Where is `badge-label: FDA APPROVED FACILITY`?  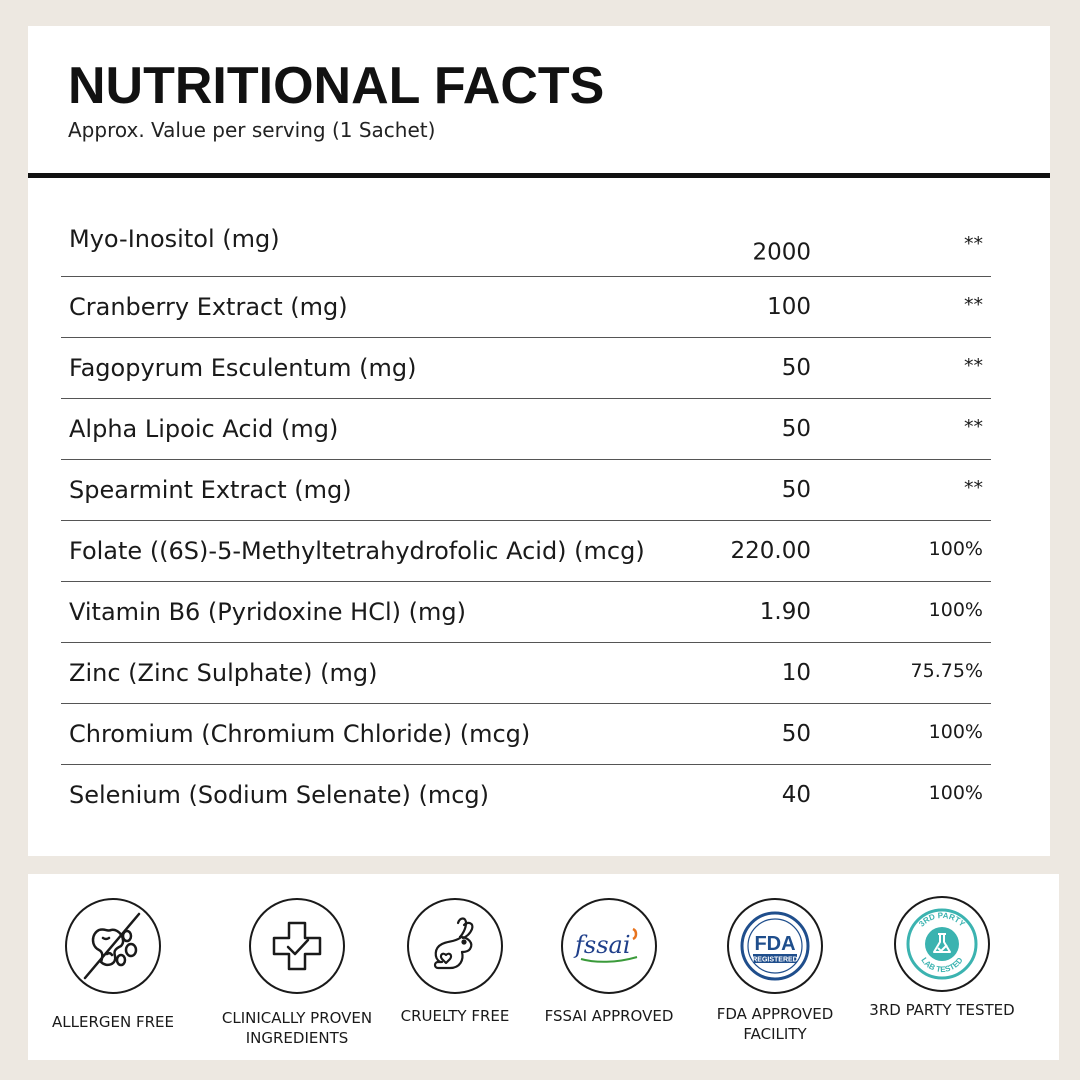
badge-label: FDA APPROVED FACILITY is located at coordinates (775, 1024).